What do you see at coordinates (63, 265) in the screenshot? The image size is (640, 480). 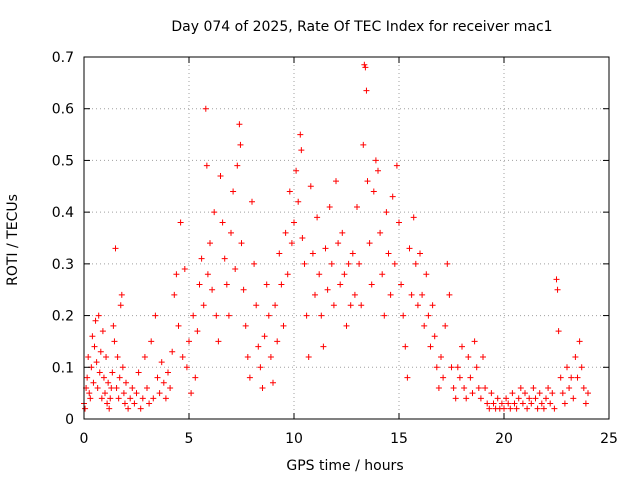 I see `y-tick-label: 0.3` at bounding box center [63, 265].